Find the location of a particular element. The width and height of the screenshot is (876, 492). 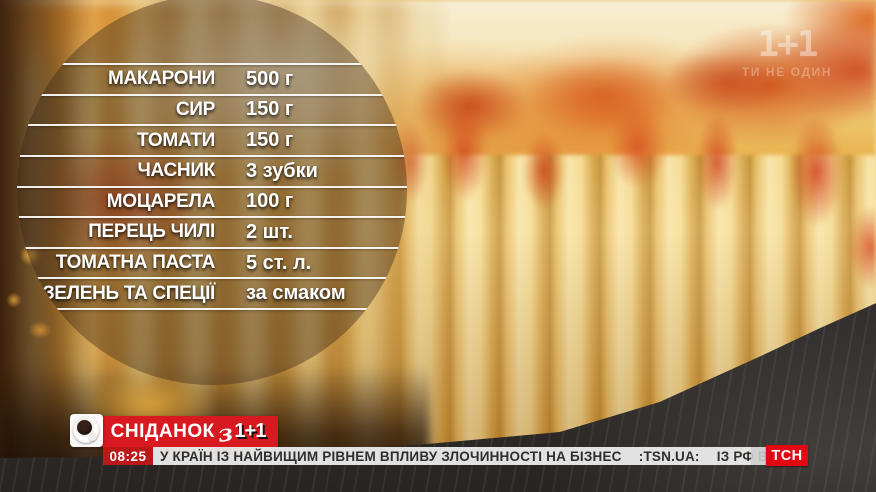

ingredient-row: ТОМАТНА ПАСТА 5 ст. л. is located at coordinates (212, 262).